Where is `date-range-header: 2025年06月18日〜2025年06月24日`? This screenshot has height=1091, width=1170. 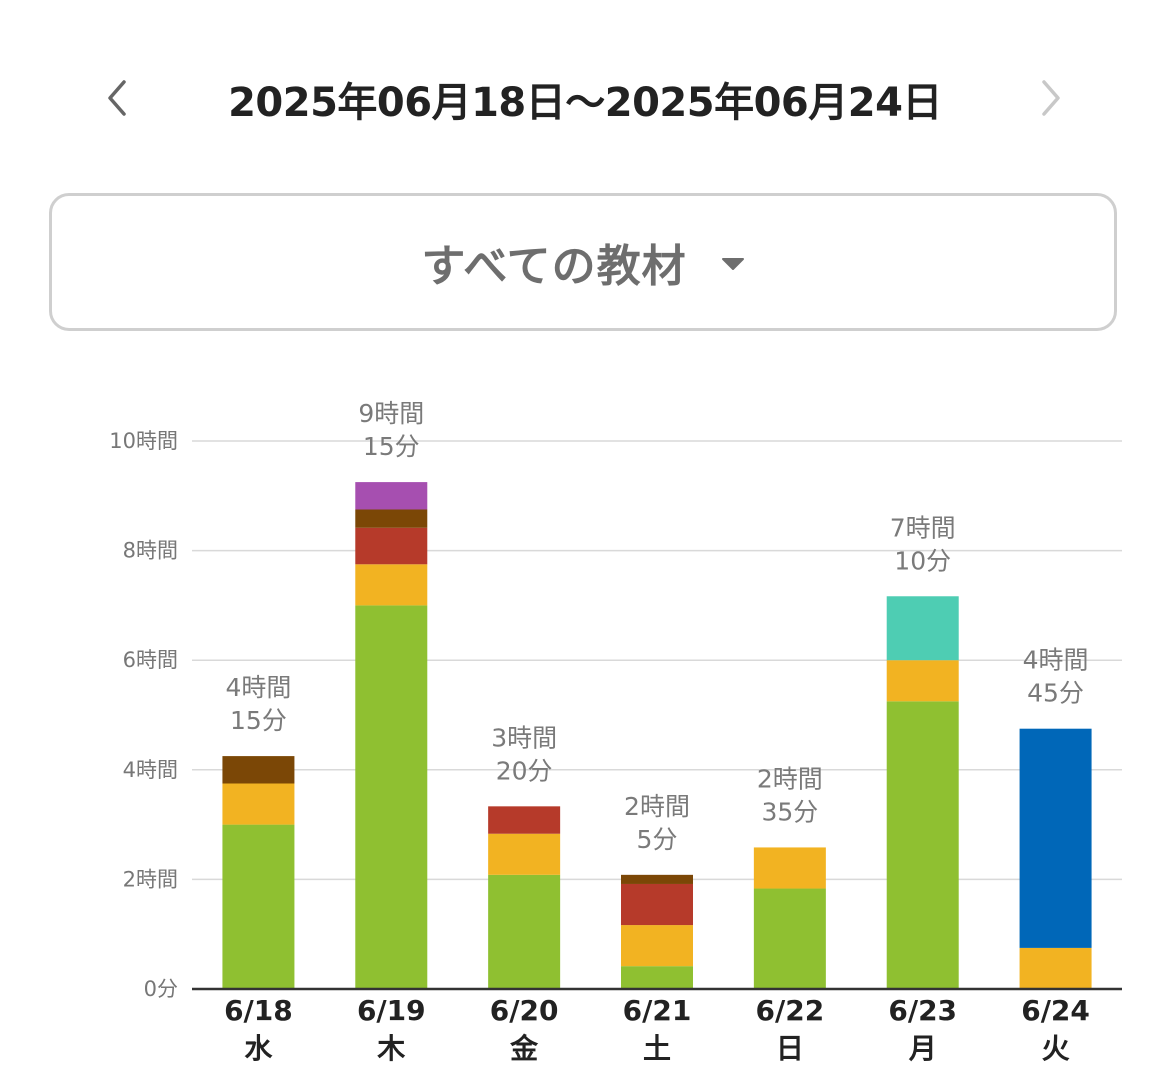
date-range-header: 2025年06月18日〜2025年06月24日 is located at coordinates (585, 100).